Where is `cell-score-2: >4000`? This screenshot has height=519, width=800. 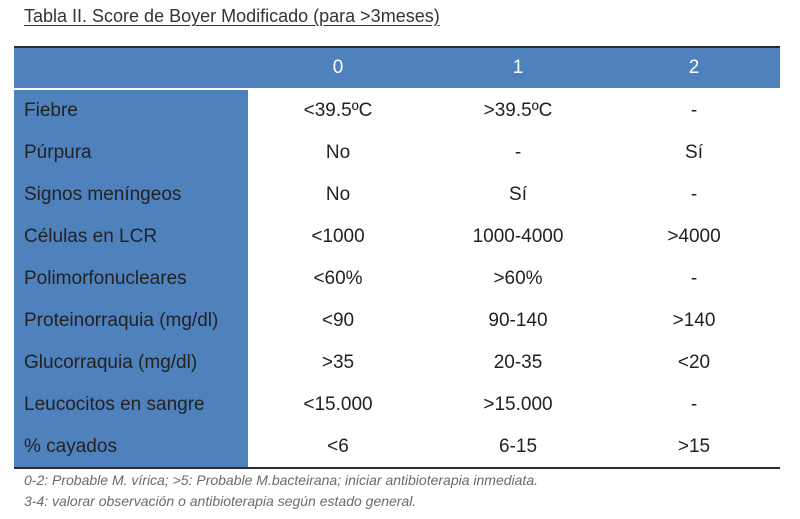
cell-score-2: >4000 is located at coordinates (694, 236).